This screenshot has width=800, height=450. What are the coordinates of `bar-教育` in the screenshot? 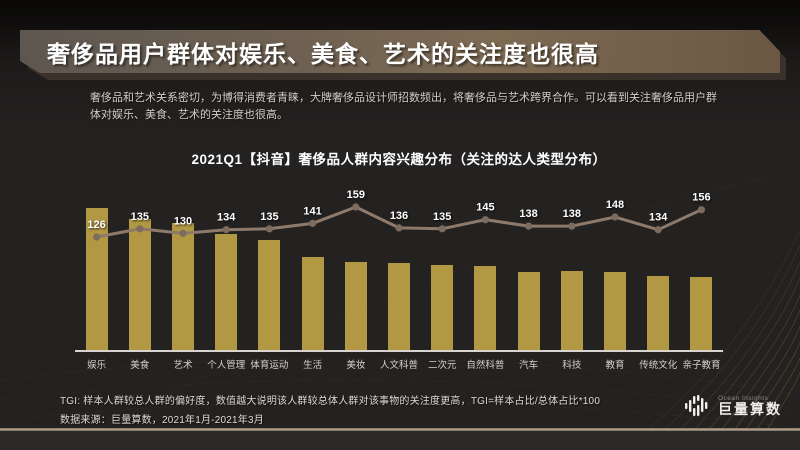 It's located at (615, 311).